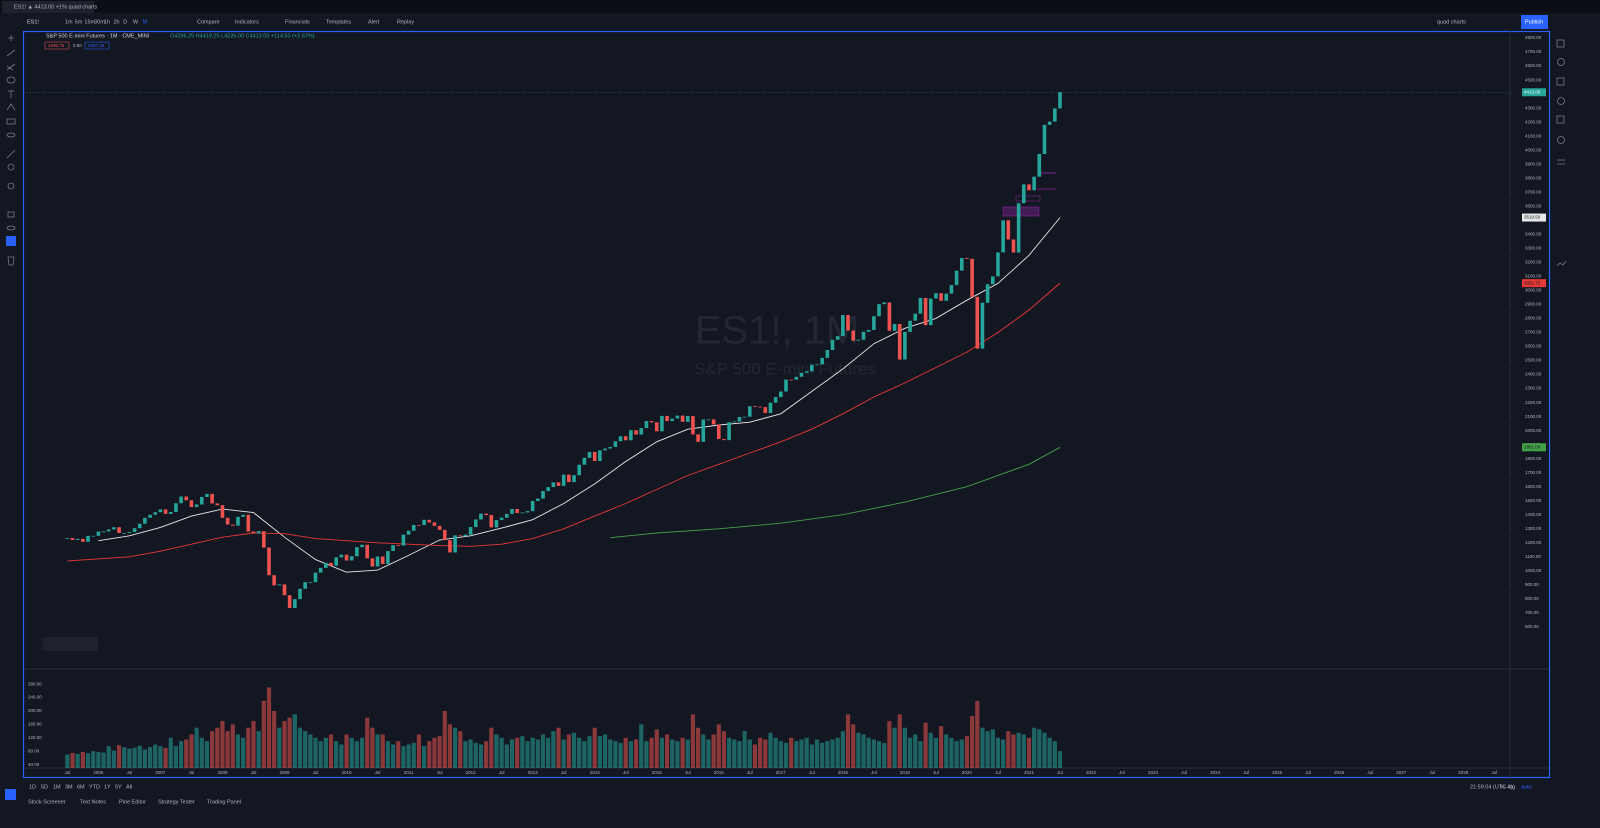 This screenshot has height=828, width=1600. Describe the element at coordinates (1561, 140) in the screenshot. I see `ideas-icon` at that location.